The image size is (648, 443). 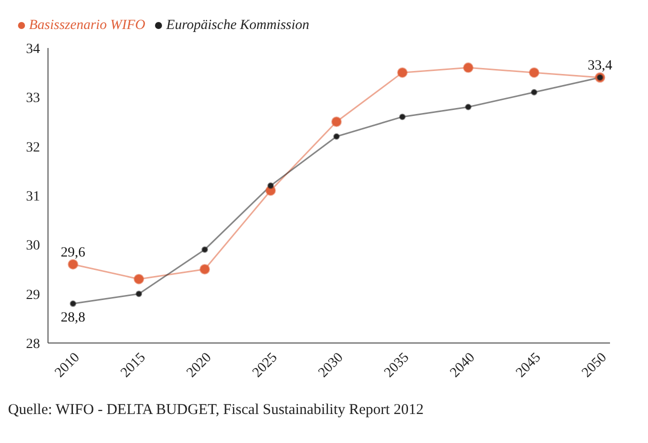 I want to click on y-tick-label: 34, so click(x=33, y=49).